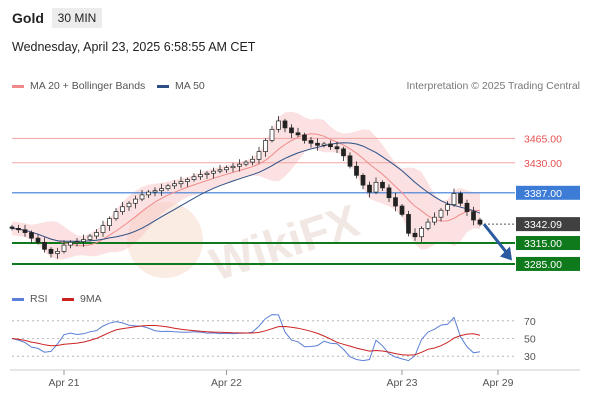  I want to click on legend-ma50-label: MA 50, so click(190, 86).